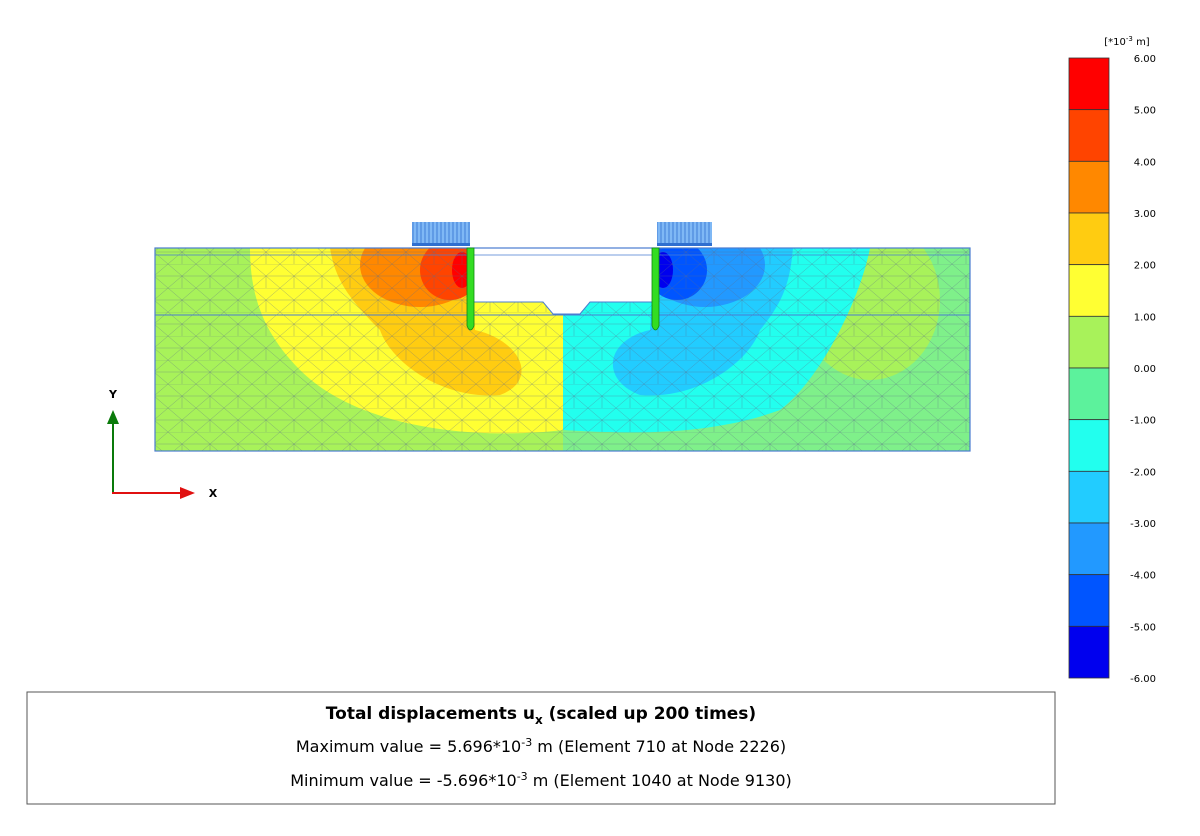  I want to click on unit-text: [*10, so click(1115, 42).